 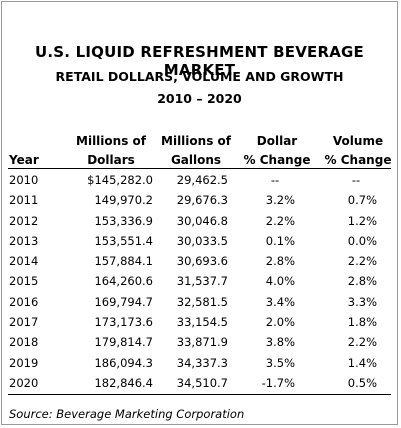 I want to click on header-dollar-pct-change: Dollar % Change, so click(x=277, y=150).